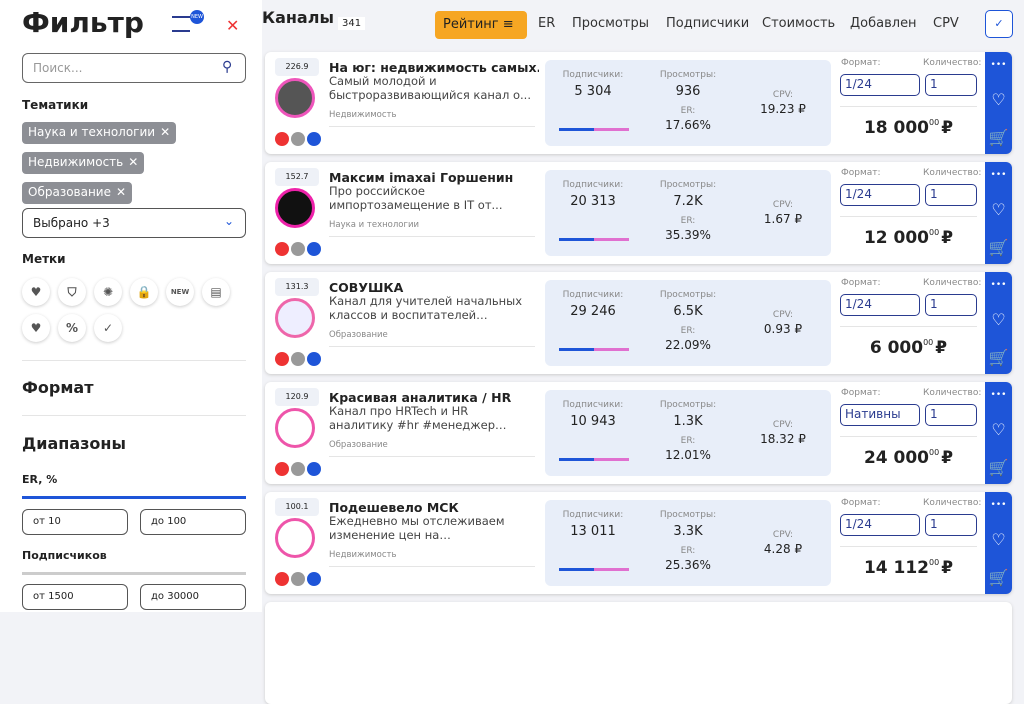  Describe the element at coordinates (594, 129) in the screenshot. I see `gender-bar` at that location.